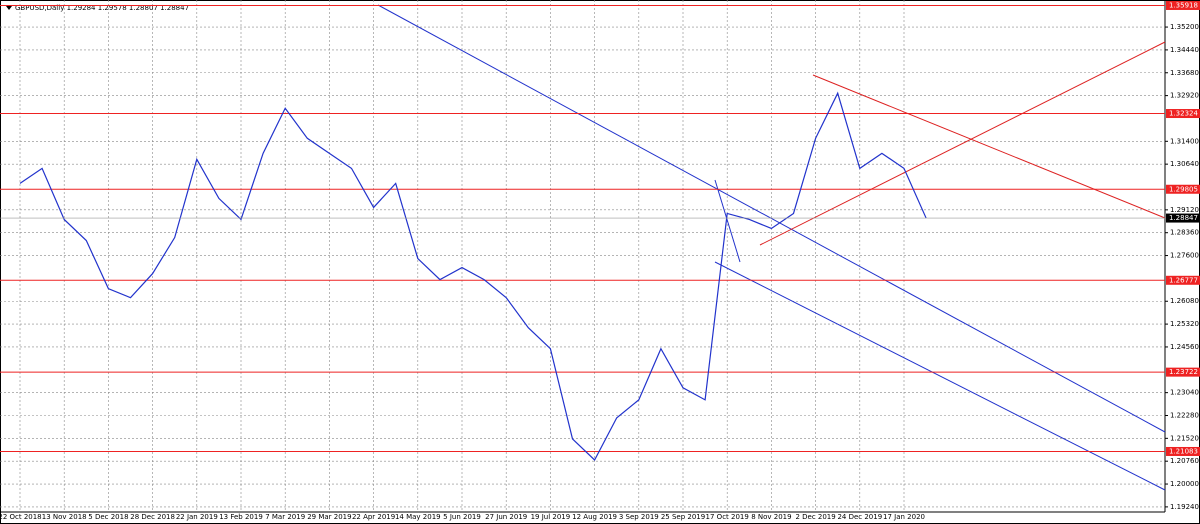 The height and width of the screenshot is (524, 1200). Describe the element at coordinates (1184, 301) in the screenshot. I see `y-tick-label: 1.26080` at that location.